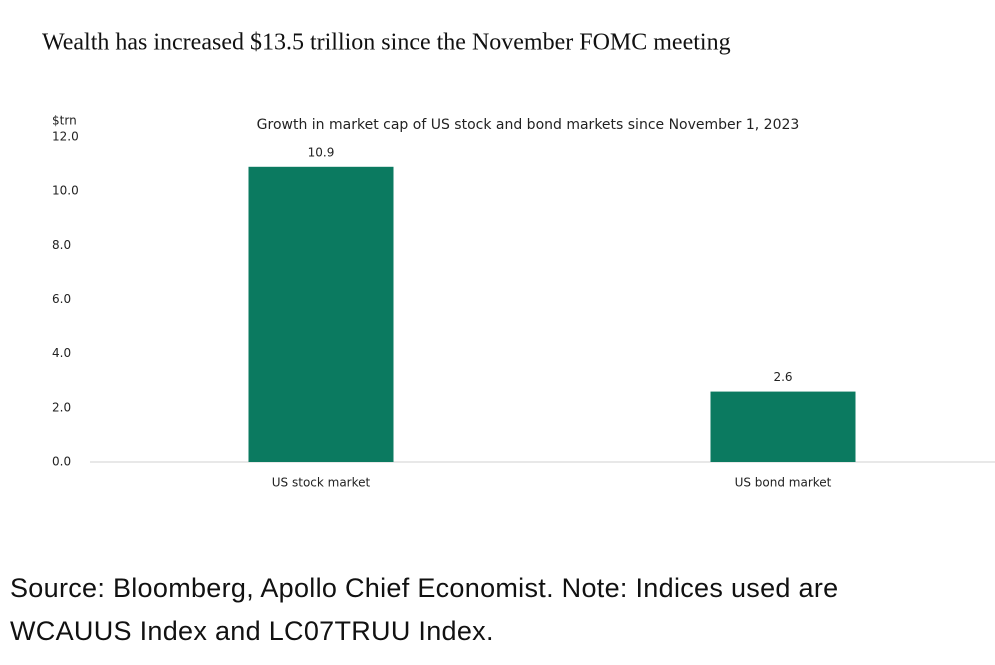  I want to click on y-tick-label: 8.0, so click(61, 245).